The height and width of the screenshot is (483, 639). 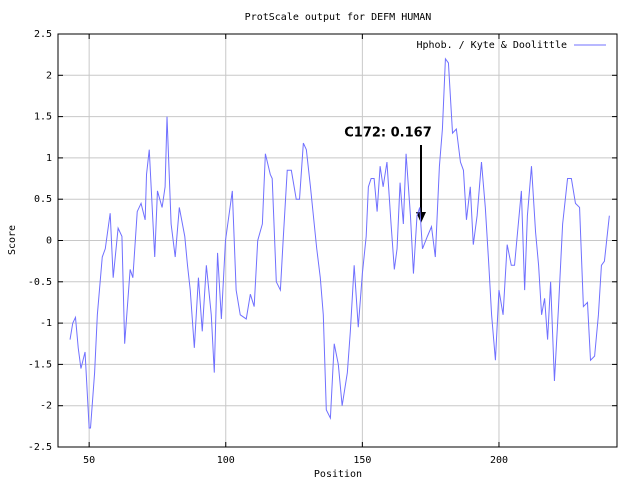 What do you see at coordinates (46, 323) in the screenshot?
I see `y-tick-label: -1` at bounding box center [46, 323].